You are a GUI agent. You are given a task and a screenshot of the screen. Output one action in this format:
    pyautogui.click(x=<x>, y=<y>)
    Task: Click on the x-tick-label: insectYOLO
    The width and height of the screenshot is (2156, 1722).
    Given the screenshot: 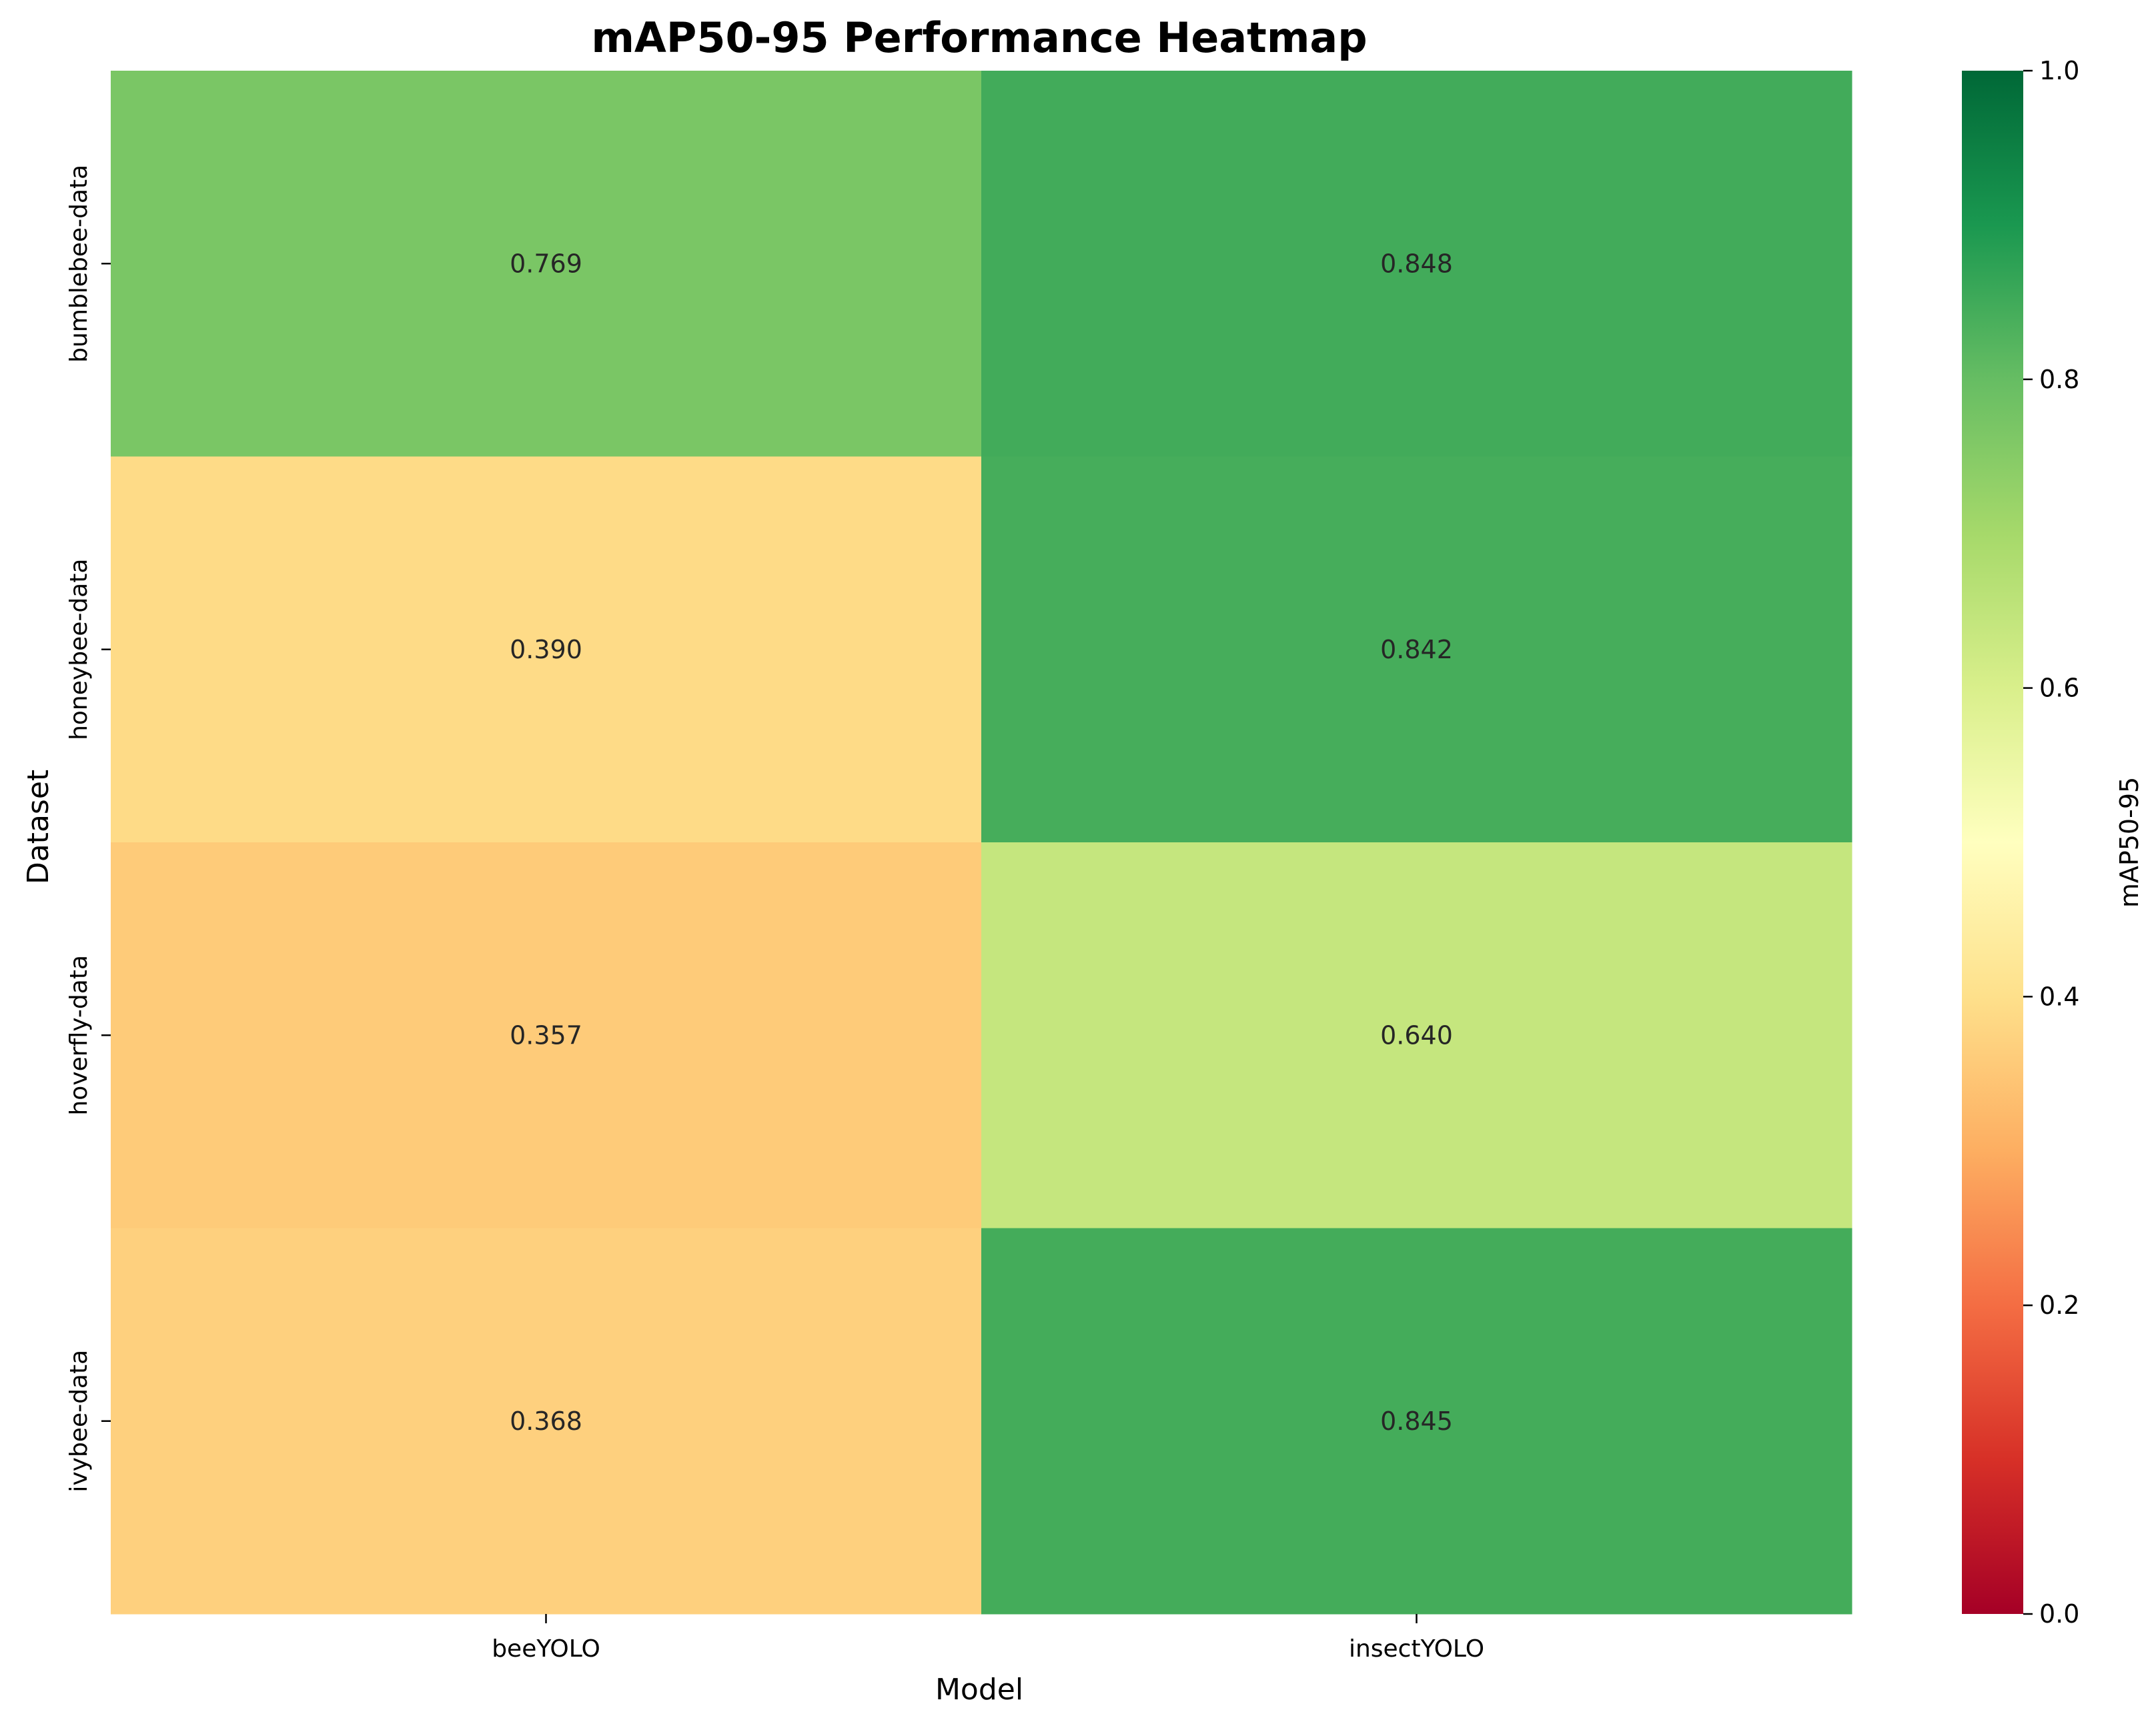 What is the action you would take?
    pyautogui.click(x=1416, y=1649)
    